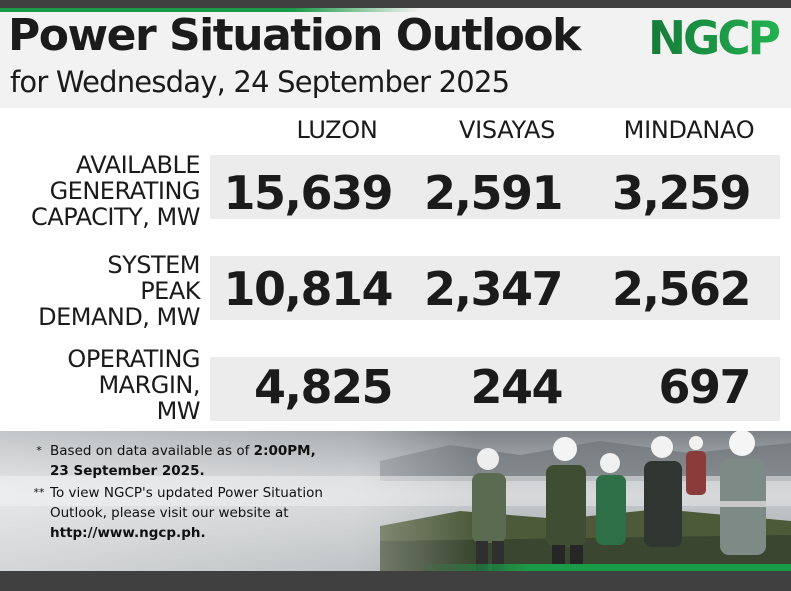 The width and height of the screenshot is (791, 591). I want to click on footnote-date: 23 September 2025., so click(127, 471).